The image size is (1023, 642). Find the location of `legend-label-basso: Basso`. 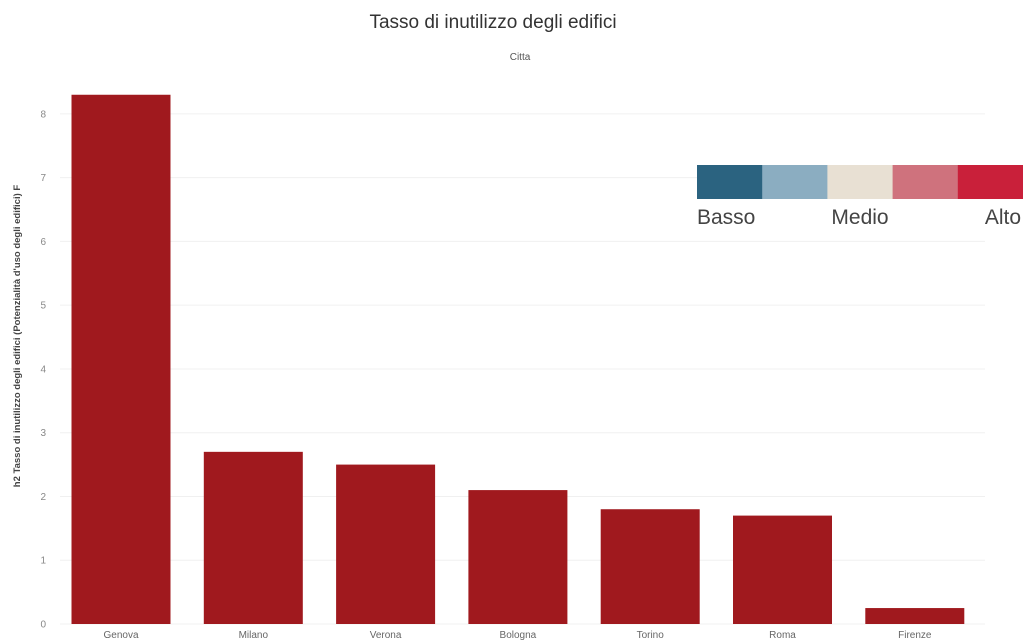

legend-label-basso: Basso is located at coordinates (726, 217).